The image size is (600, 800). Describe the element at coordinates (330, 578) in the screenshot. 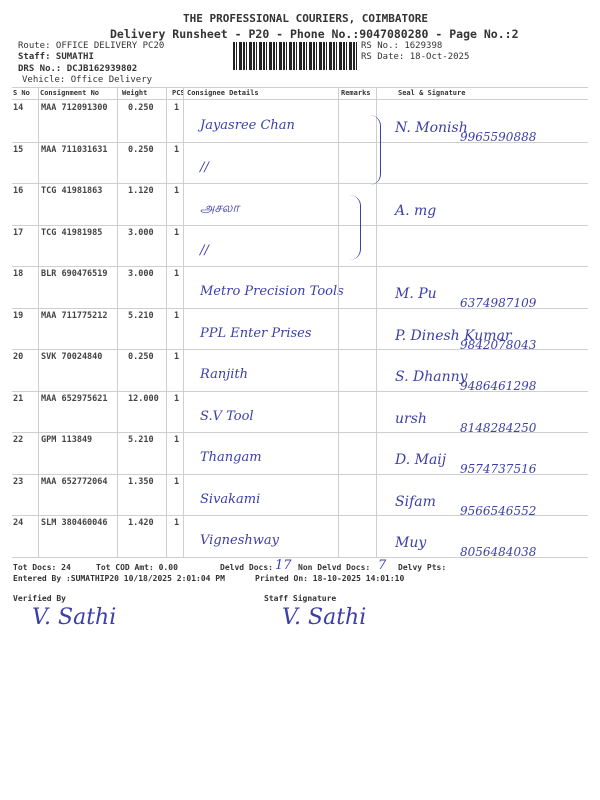

I see `printed-on: Printed On: 18-10-2025 14:01:10` at that location.